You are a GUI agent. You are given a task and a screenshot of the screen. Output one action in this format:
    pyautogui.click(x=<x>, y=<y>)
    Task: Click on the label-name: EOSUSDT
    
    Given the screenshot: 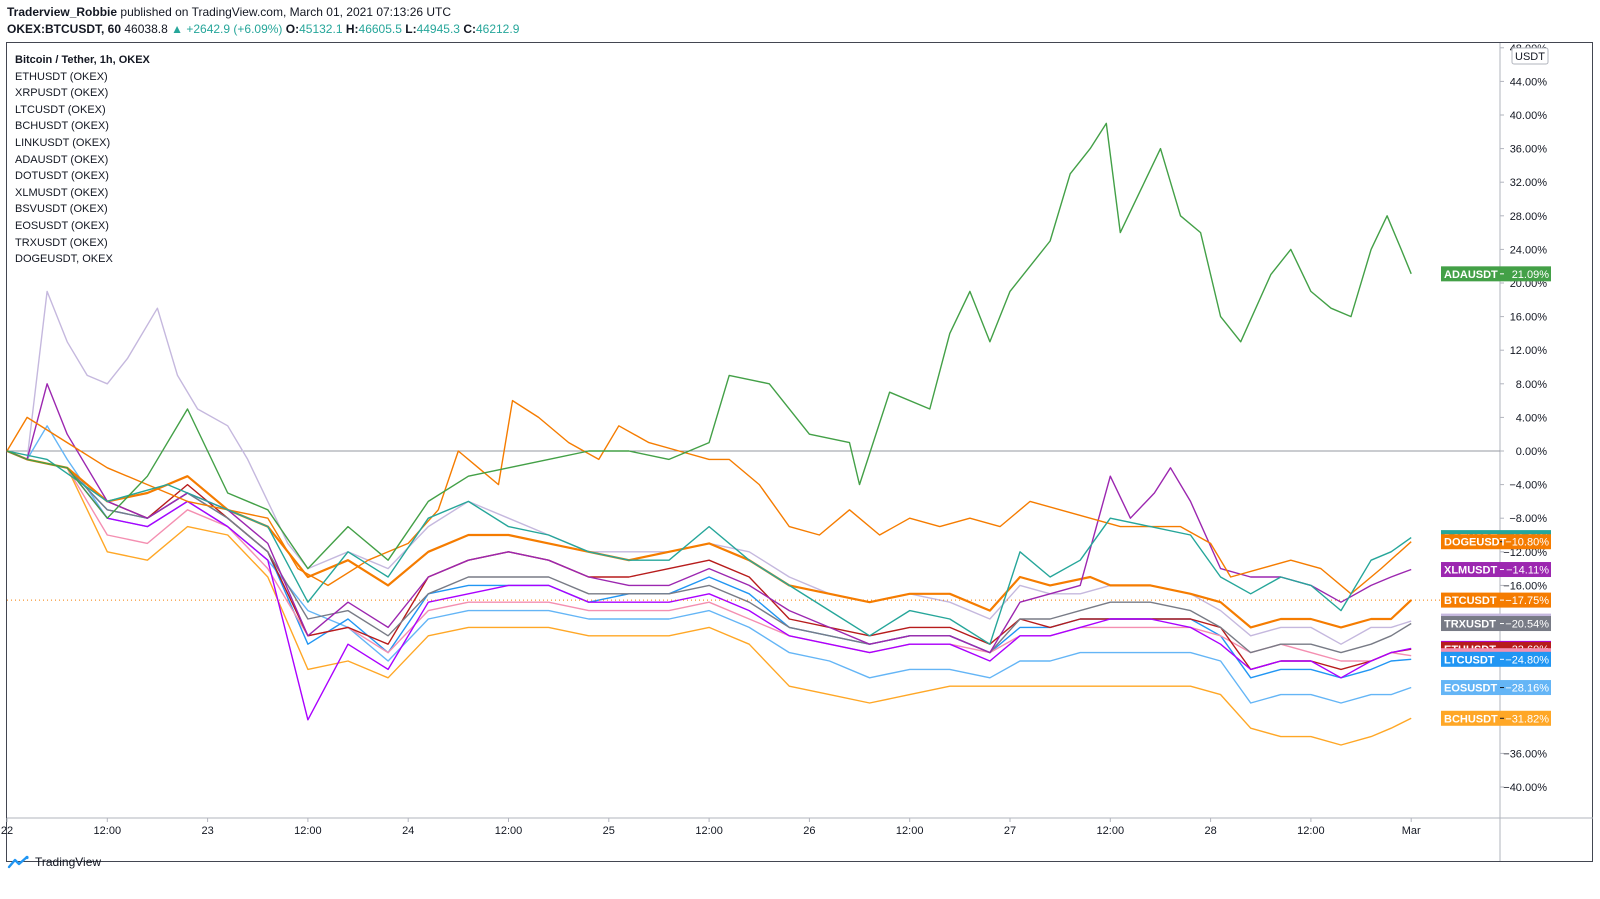 What is the action you would take?
    pyautogui.click(x=1470, y=689)
    